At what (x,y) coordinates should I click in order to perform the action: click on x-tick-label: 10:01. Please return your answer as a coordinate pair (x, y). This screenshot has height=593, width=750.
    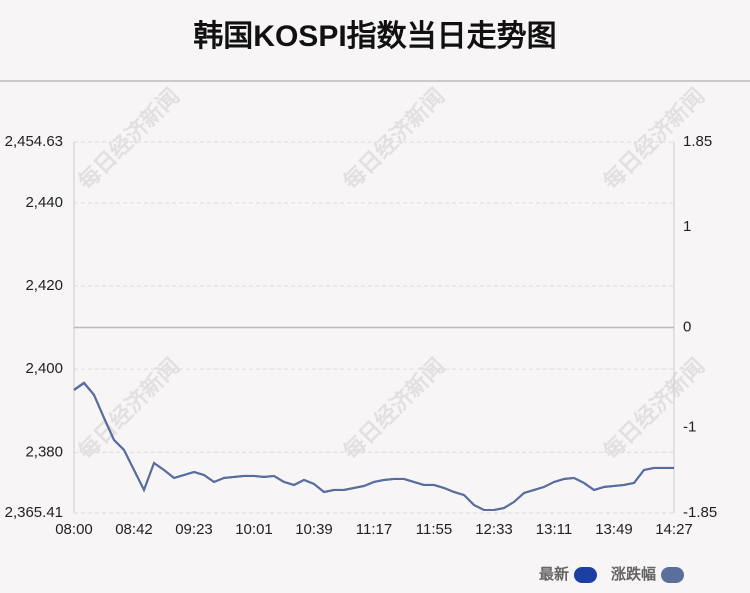
    Looking at the image, I should click on (254, 529).